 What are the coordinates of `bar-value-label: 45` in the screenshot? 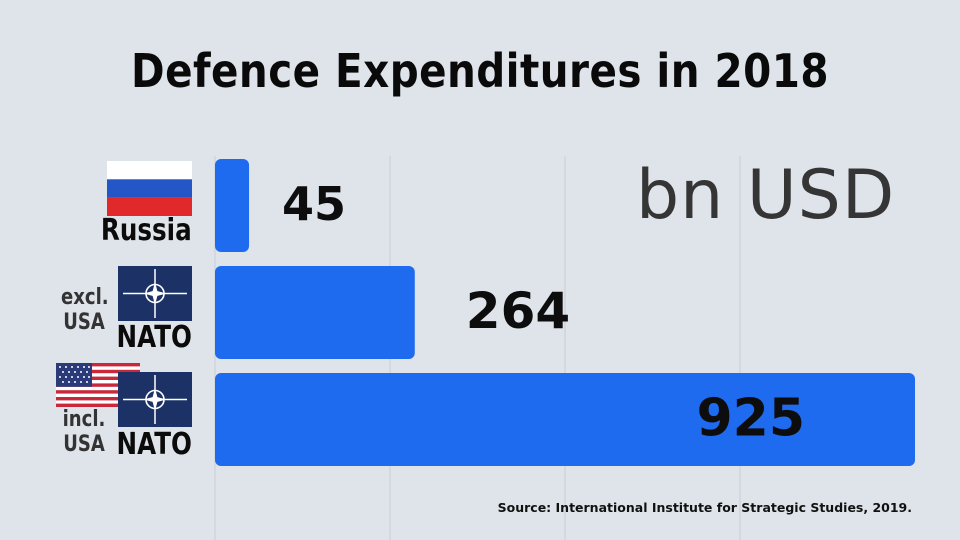 It's located at (314, 204).